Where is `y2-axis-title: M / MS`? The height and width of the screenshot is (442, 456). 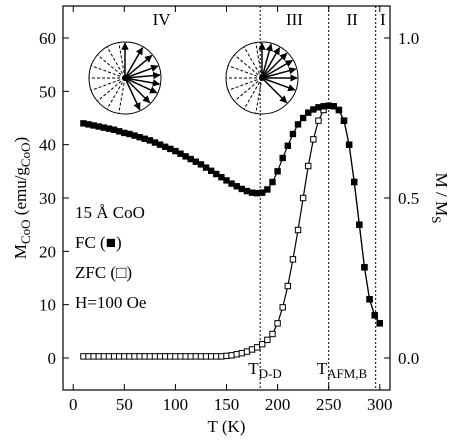 y2-axis-title: M / MS is located at coordinates (440, 198).